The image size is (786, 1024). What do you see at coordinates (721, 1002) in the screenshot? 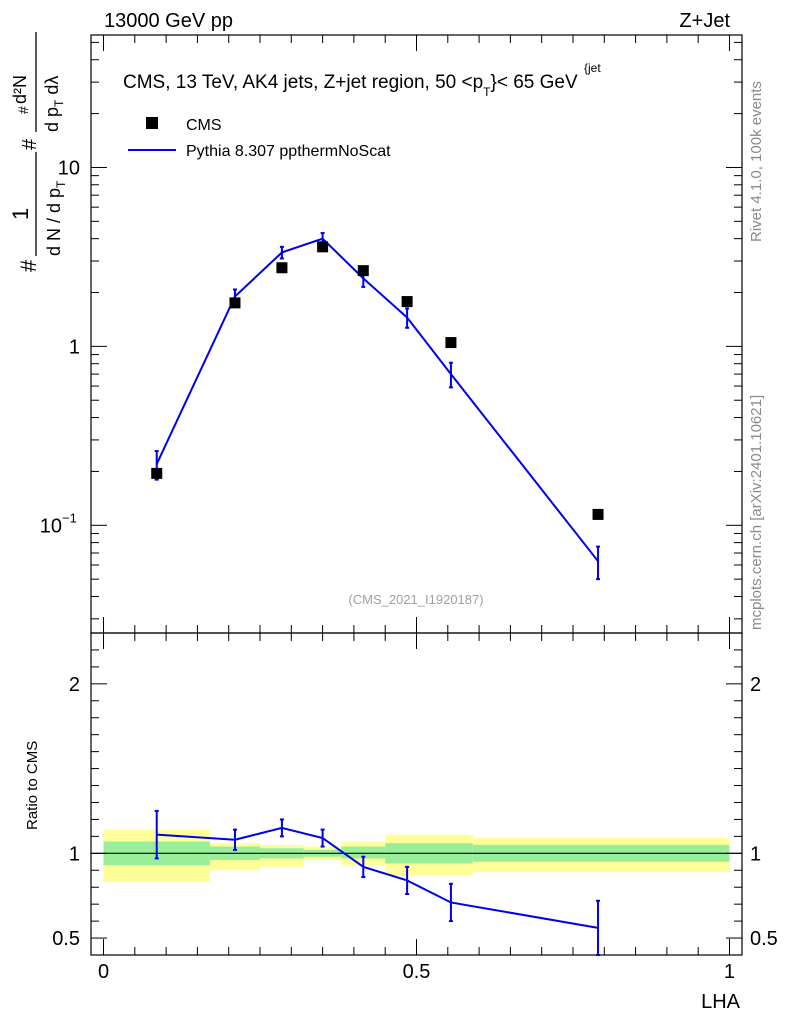
I see `x-axis-label: LHA` at bounding box center [721, 1002].